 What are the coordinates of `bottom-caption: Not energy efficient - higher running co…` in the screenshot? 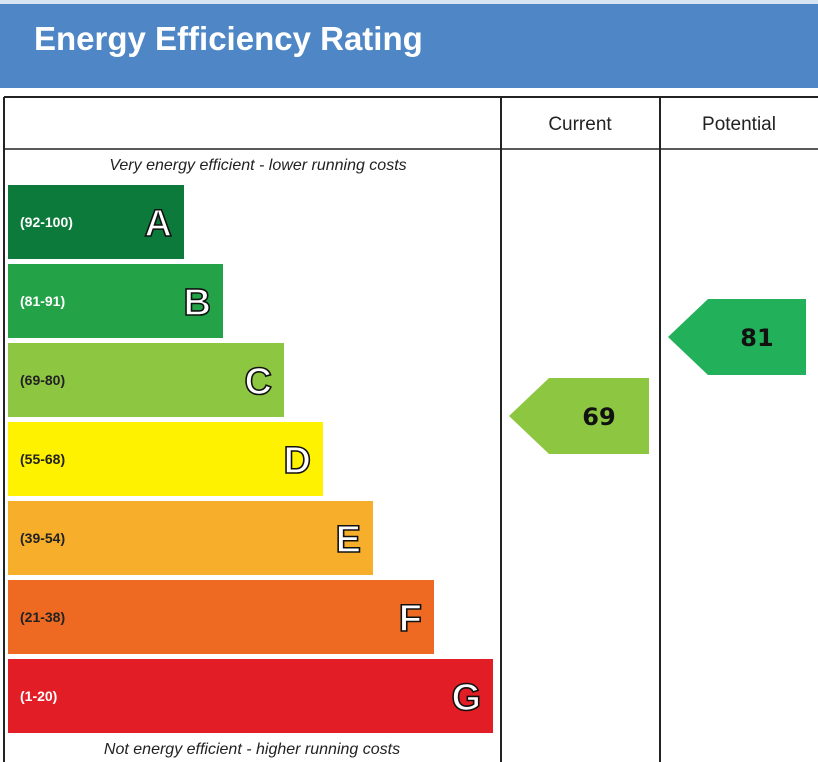 It's located at (252, 749).